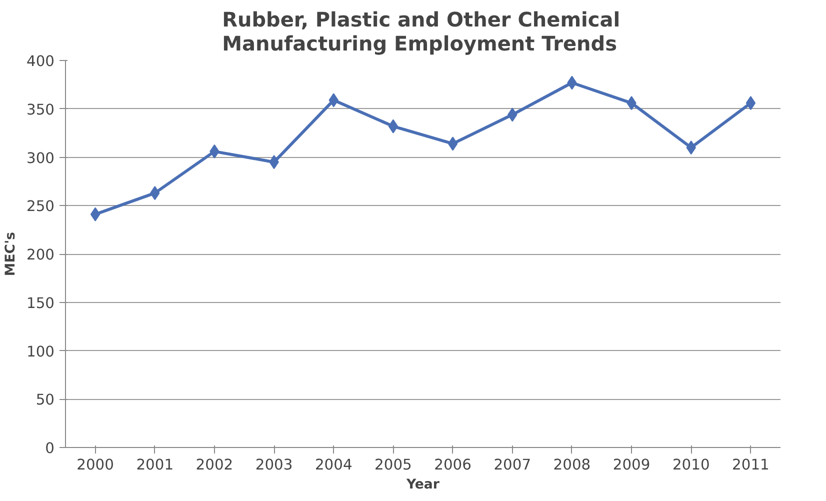  Describe the element at coordinates (691, 465) in the screenshot. I see `x-tick-label: 2010` at that location.